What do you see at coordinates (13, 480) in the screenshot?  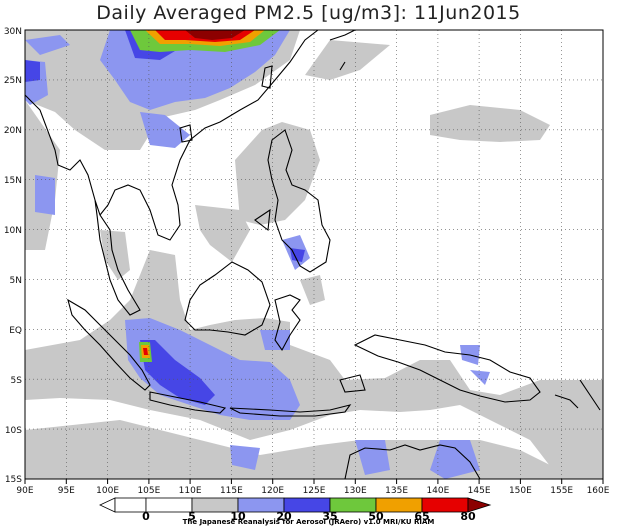 I see `y-tick-label: 15S` at bounding box center [13, 480].